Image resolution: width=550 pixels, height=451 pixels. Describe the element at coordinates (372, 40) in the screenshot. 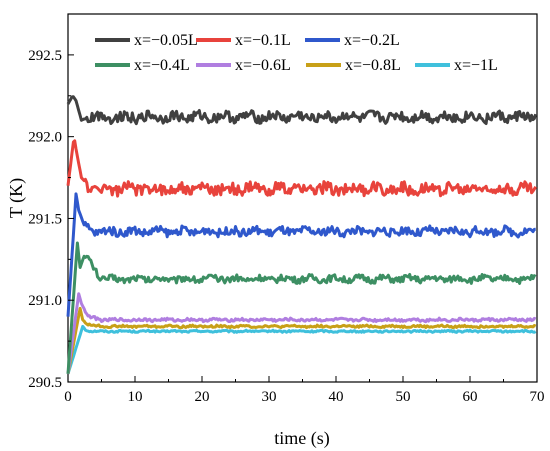

I see `legend-label: x=−0.2L` at that location.